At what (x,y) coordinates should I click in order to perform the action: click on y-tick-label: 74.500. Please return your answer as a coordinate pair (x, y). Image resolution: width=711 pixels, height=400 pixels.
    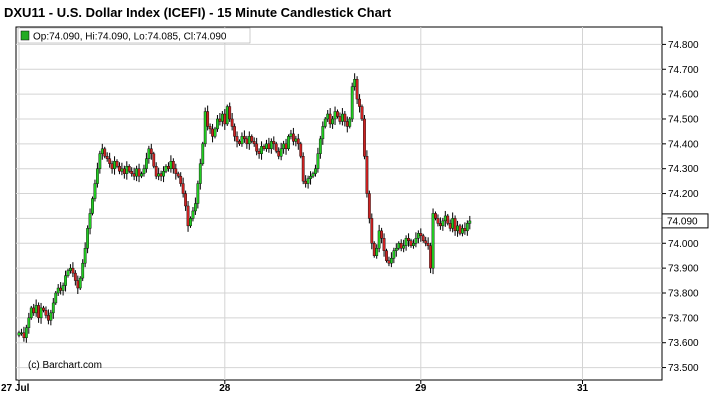
    Looking at the image, I should click on (683, 119).